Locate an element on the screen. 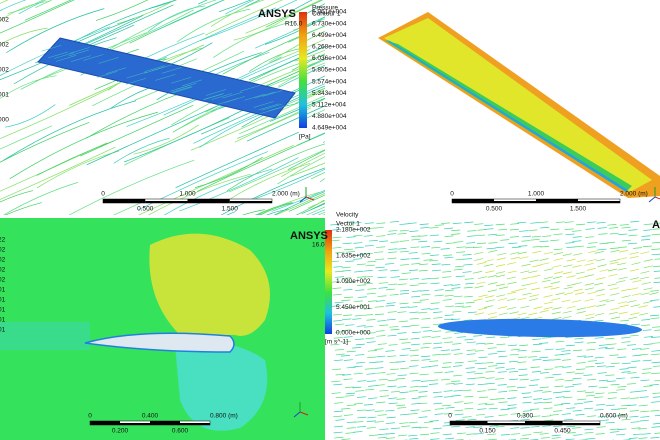  scale-label: 0.600 (m) is located at coordinates (614, 416).